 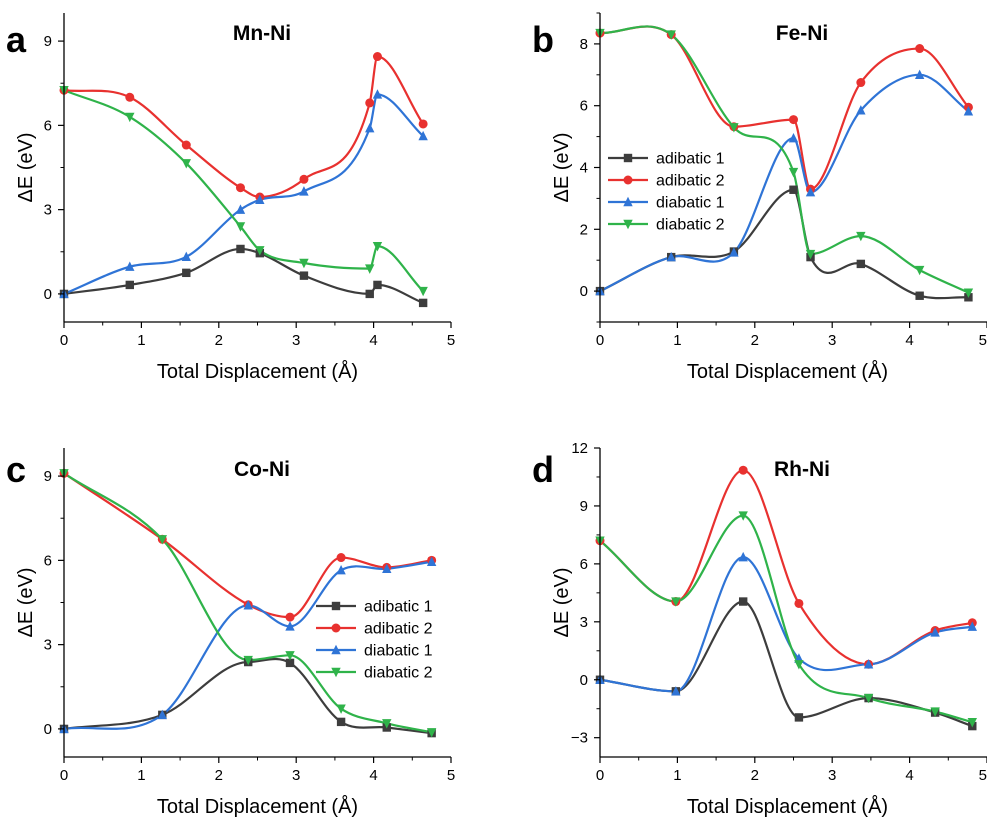 I want to click on panel-title: Rh-Ni, so click(x=802, y=469).